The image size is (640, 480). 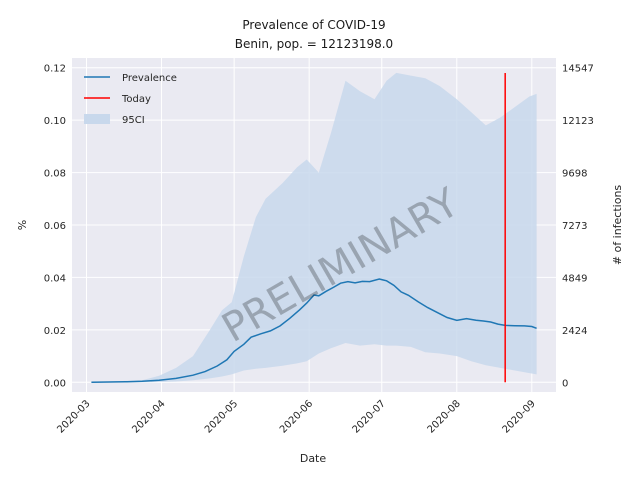 What do you see at coordinates (55, 121) in the screenshot?
I see `y-tick-label: 0.10` at bounding box center [55, 121].